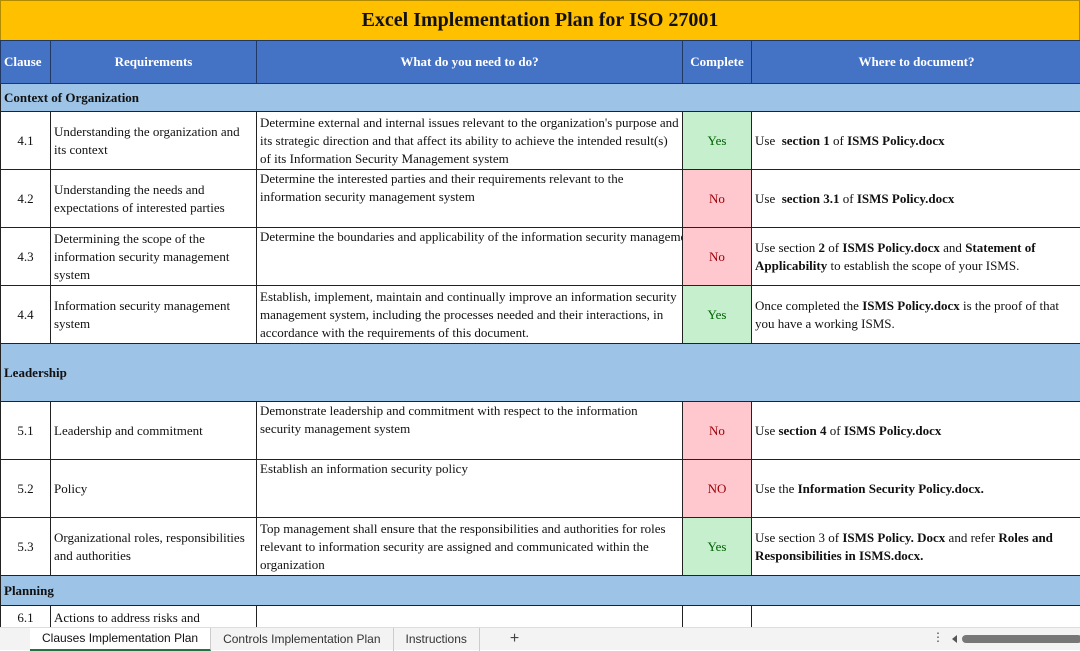 This screenshot has width=1080, height=651. I want to click on requirement-cell: Policy, so click(154, 489).